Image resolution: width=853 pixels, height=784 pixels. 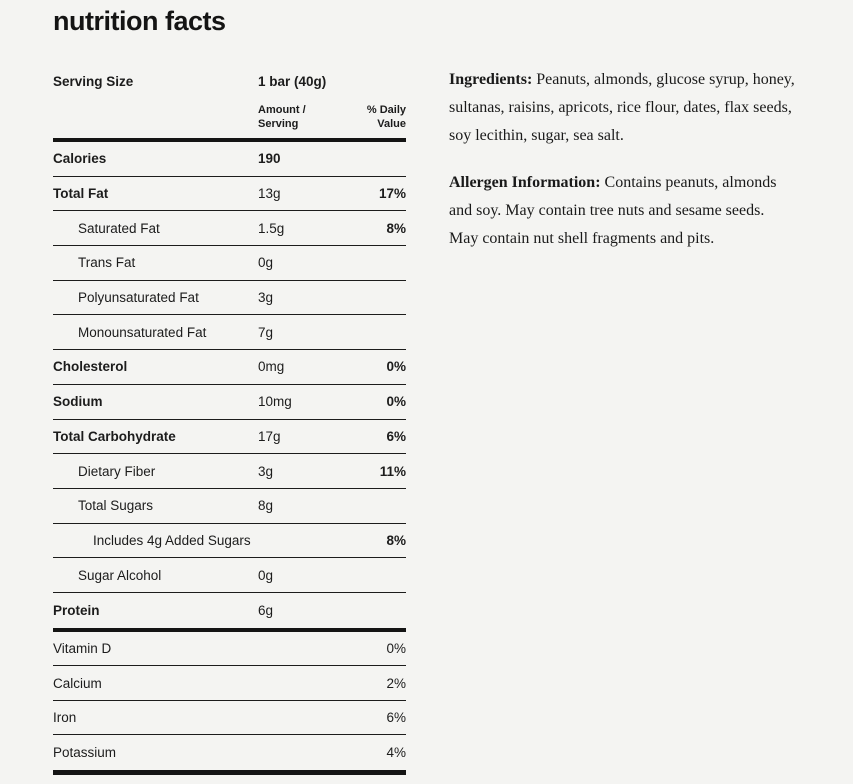 I want to click on micronutrient-daily-value: 4%, so click(x=396, y=753).